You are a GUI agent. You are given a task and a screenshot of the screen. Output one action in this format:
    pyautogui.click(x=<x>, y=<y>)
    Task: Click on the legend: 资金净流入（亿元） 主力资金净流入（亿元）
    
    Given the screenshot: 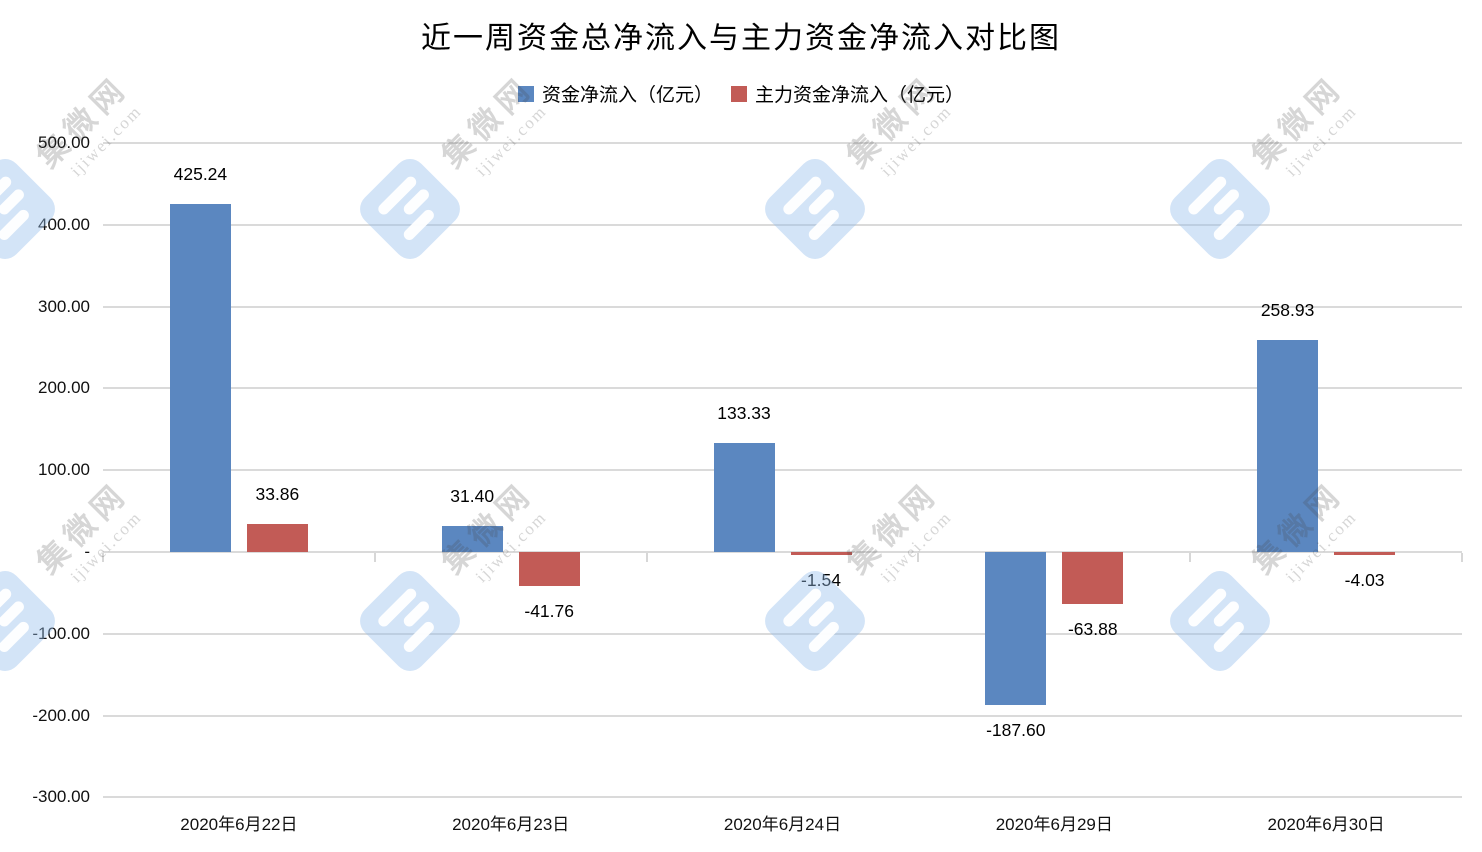 What is the action you would take?
    pyautogui.click(x=741, y=93)
    